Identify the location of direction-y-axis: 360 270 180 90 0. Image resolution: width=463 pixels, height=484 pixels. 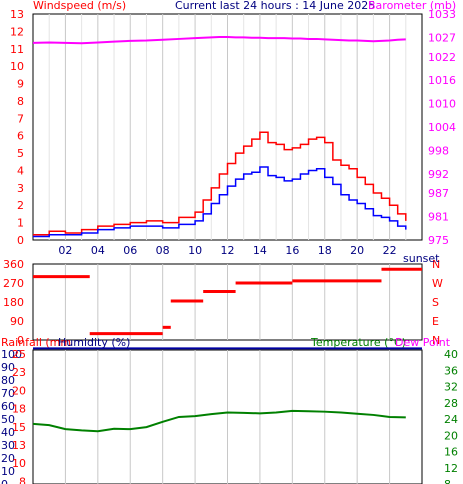
(13, 302).